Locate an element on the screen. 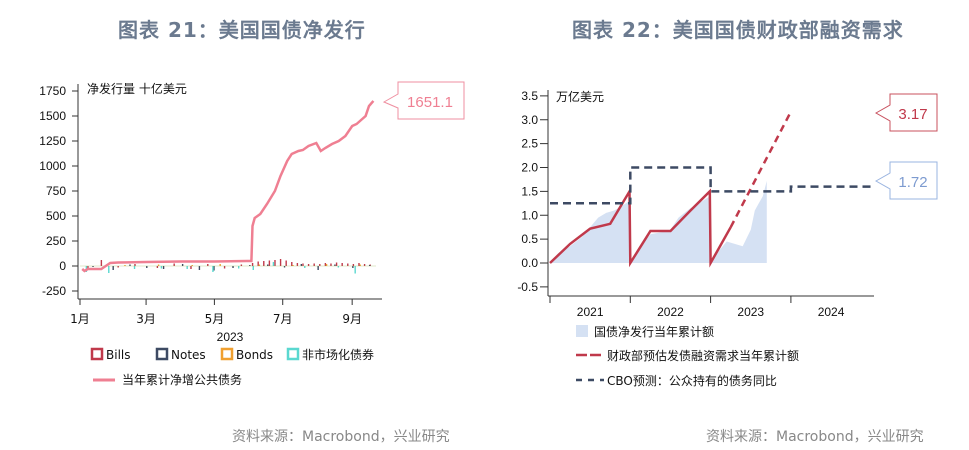 This screenshot has width=969, height=450. y-tick-label: -250 is located at coordinates (54, 291).